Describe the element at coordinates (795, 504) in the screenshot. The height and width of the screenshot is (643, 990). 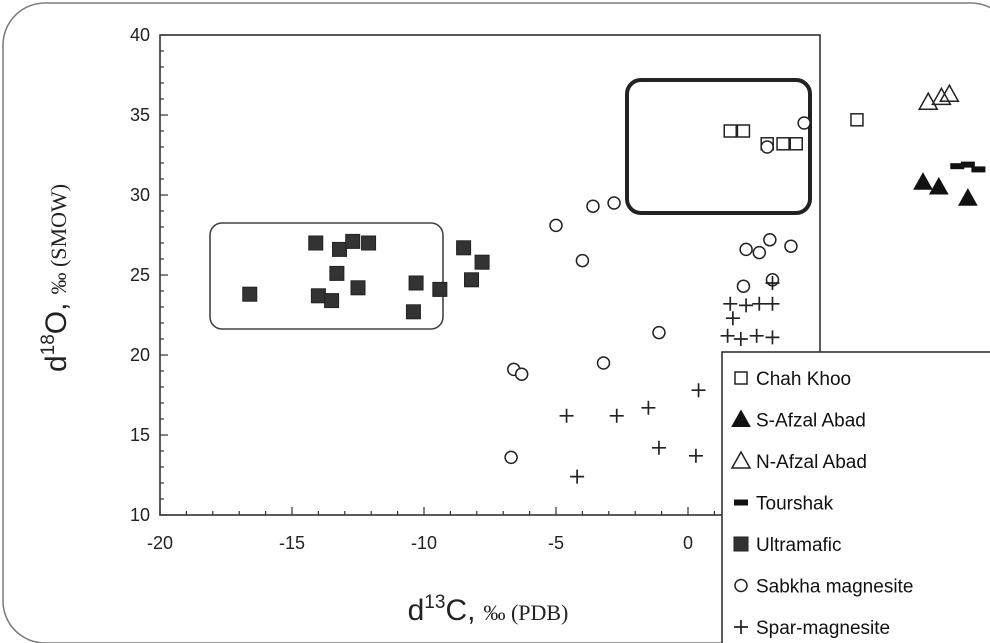
I see `legend-label: Tourshak` at that location.